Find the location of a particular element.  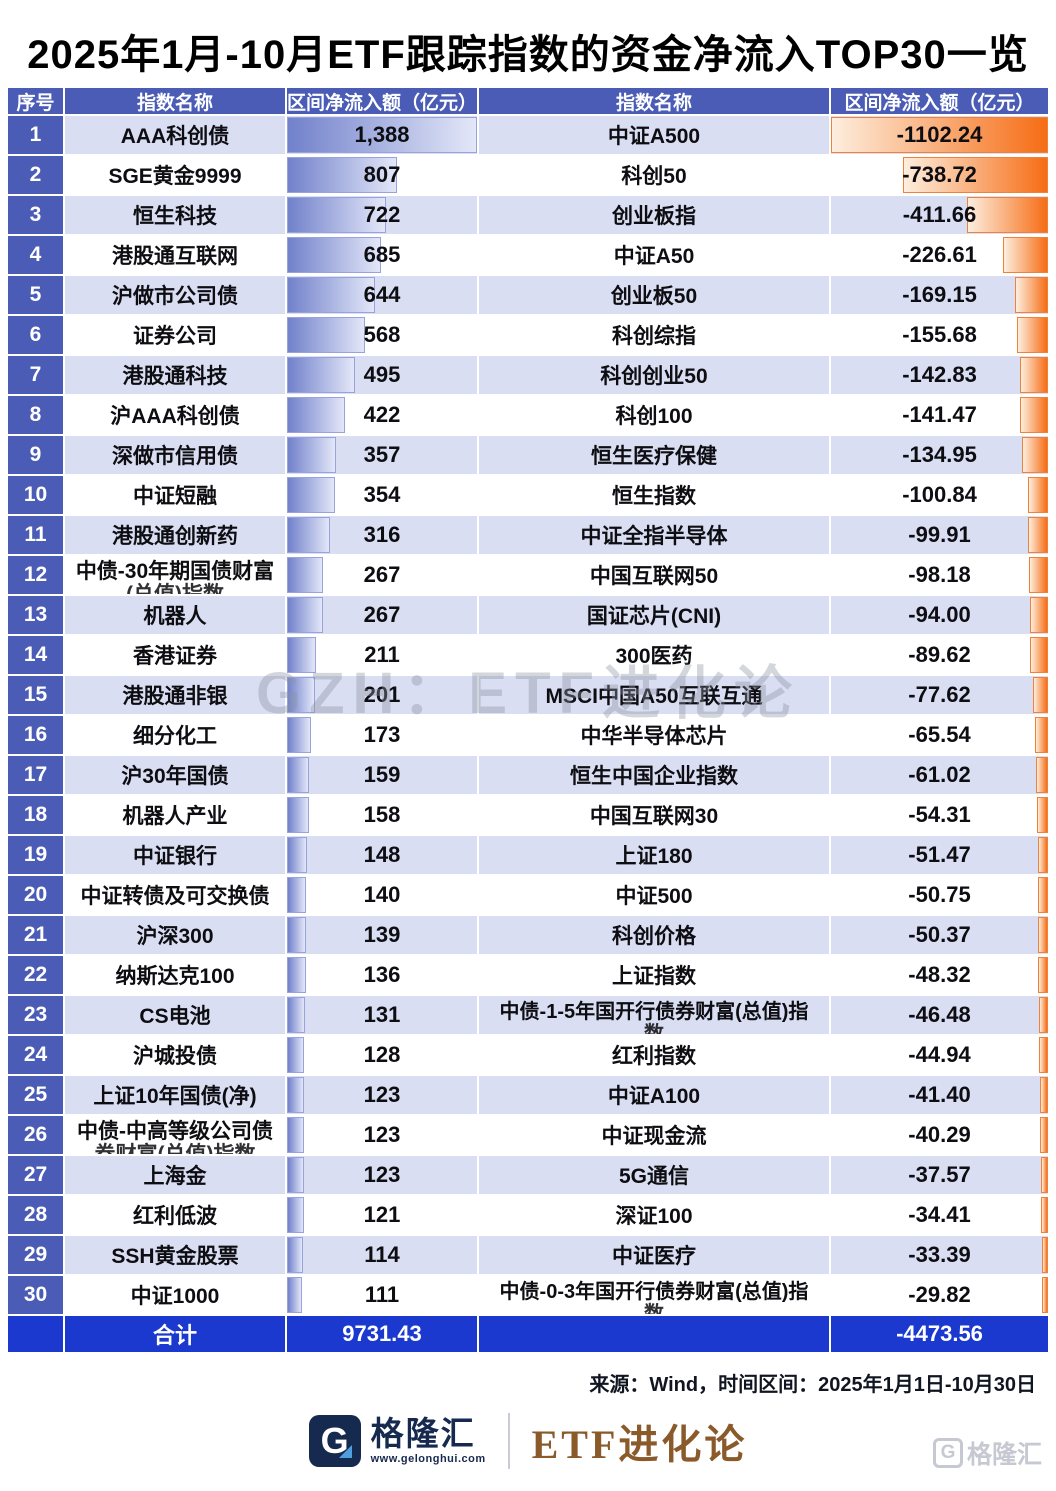

outflow-value-cell: -40.29 is located at coordinates (939, 1135).